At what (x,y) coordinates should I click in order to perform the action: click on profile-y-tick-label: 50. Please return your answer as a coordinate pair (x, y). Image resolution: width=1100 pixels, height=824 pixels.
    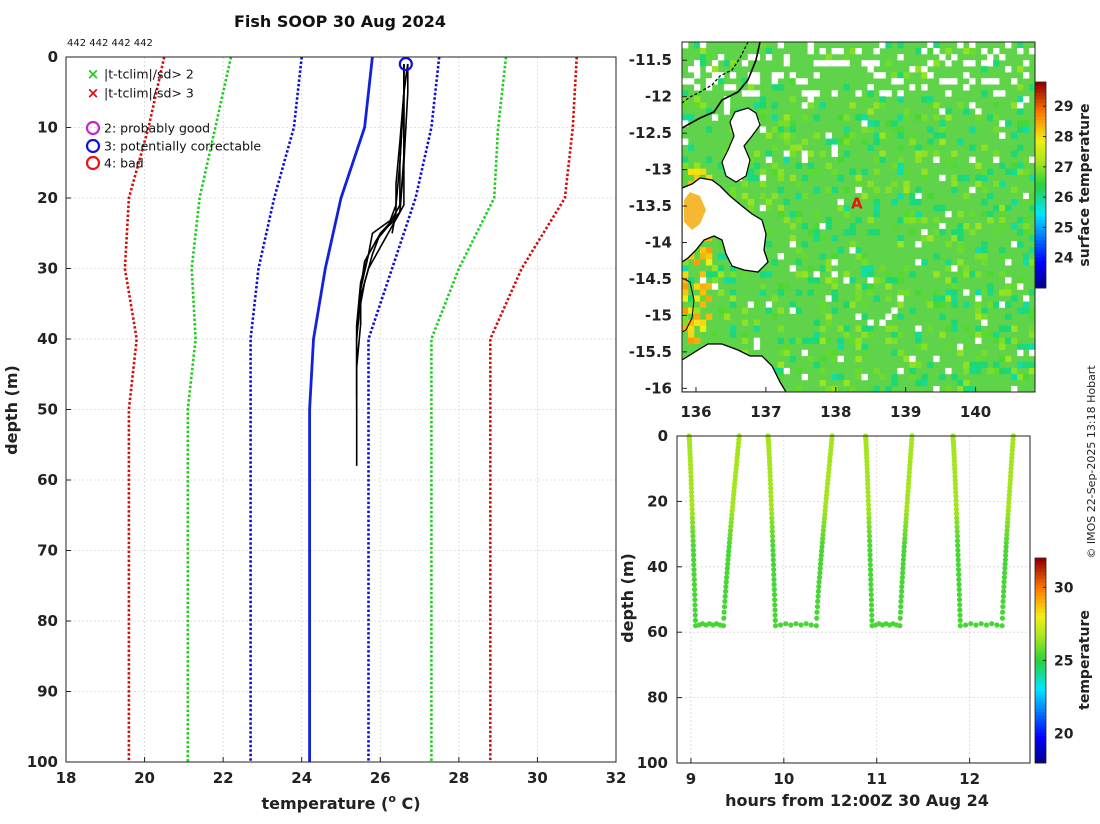
    Looking at the image, I should click on (47, 410).